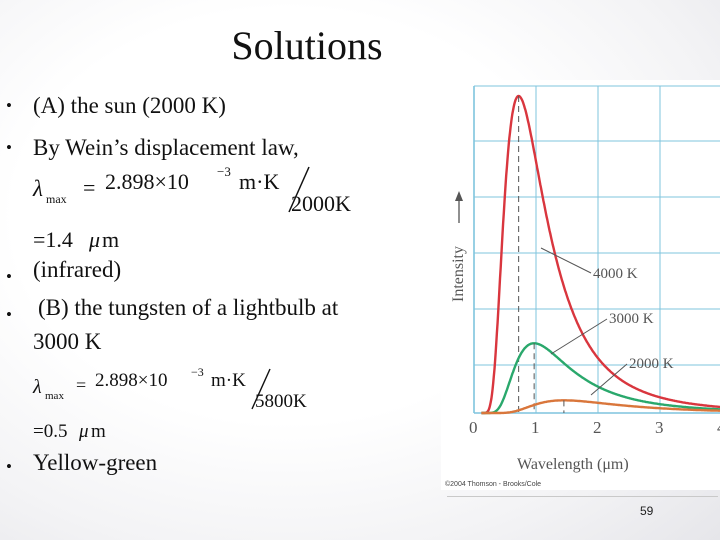 The width and height of the screenshot is (720, 540). I want to click on curve-2000k, so click(600, 407).